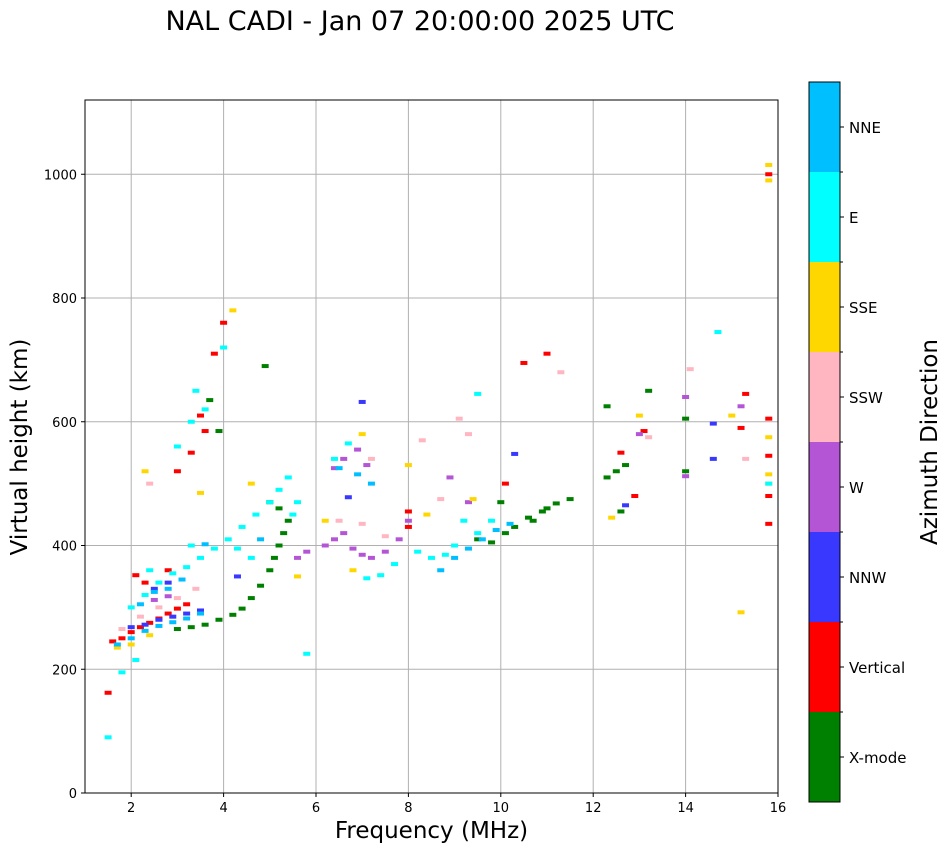 This screenshot has height=856, width=951. Describe the element at coordinates (64, 299) in the screenshot. I see `y-tick-label: 800` at that location.